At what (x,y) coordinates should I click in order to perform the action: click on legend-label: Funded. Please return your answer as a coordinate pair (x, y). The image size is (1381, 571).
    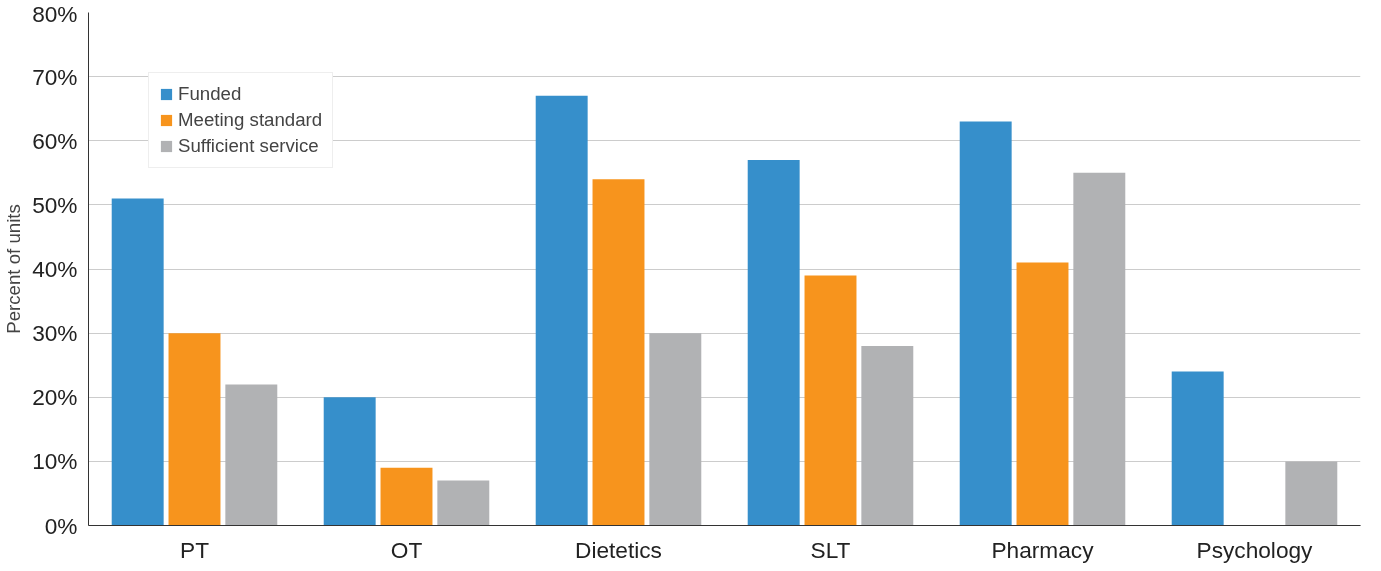
    Looking at the image, I should click on (210, 94).